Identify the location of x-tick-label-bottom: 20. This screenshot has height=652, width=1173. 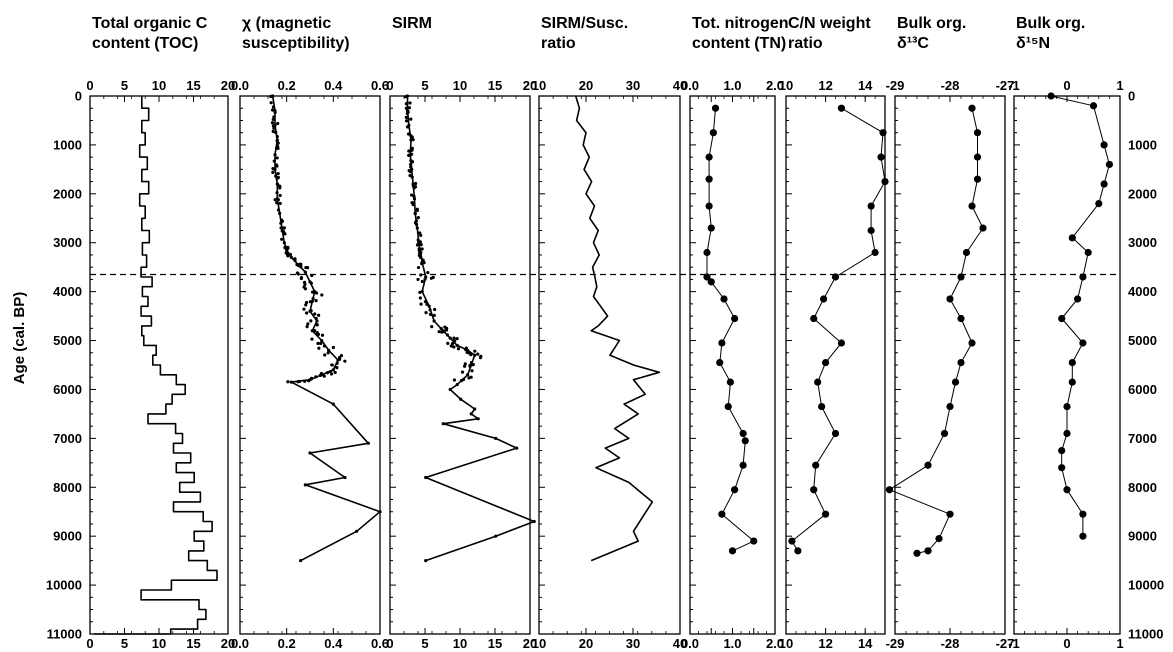
(530, 643).